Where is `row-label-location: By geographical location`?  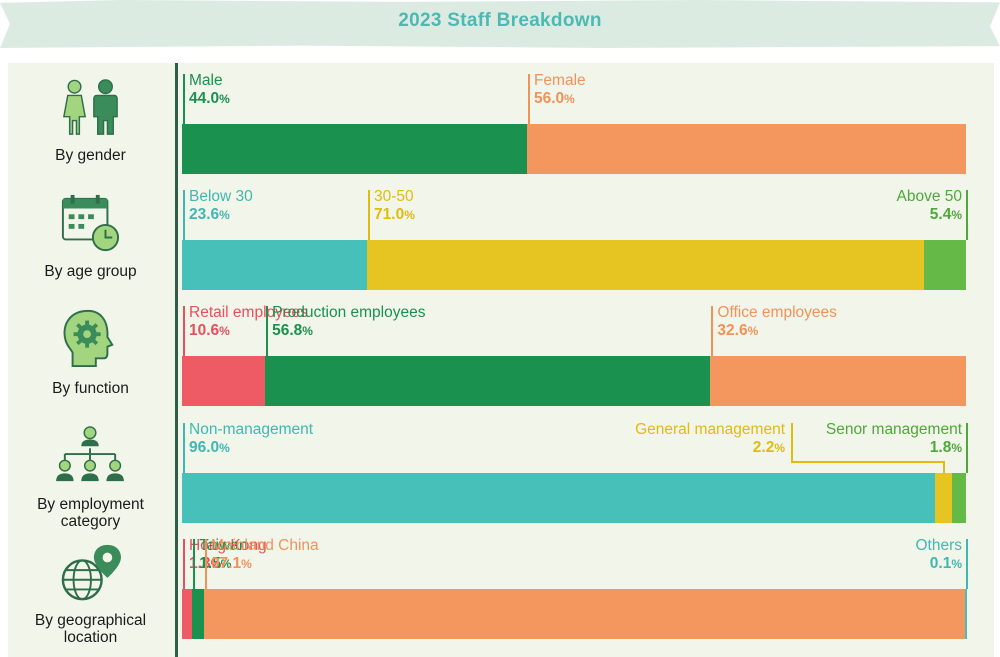 row-label-location: By geographical location is located at coordinates (90, 629).